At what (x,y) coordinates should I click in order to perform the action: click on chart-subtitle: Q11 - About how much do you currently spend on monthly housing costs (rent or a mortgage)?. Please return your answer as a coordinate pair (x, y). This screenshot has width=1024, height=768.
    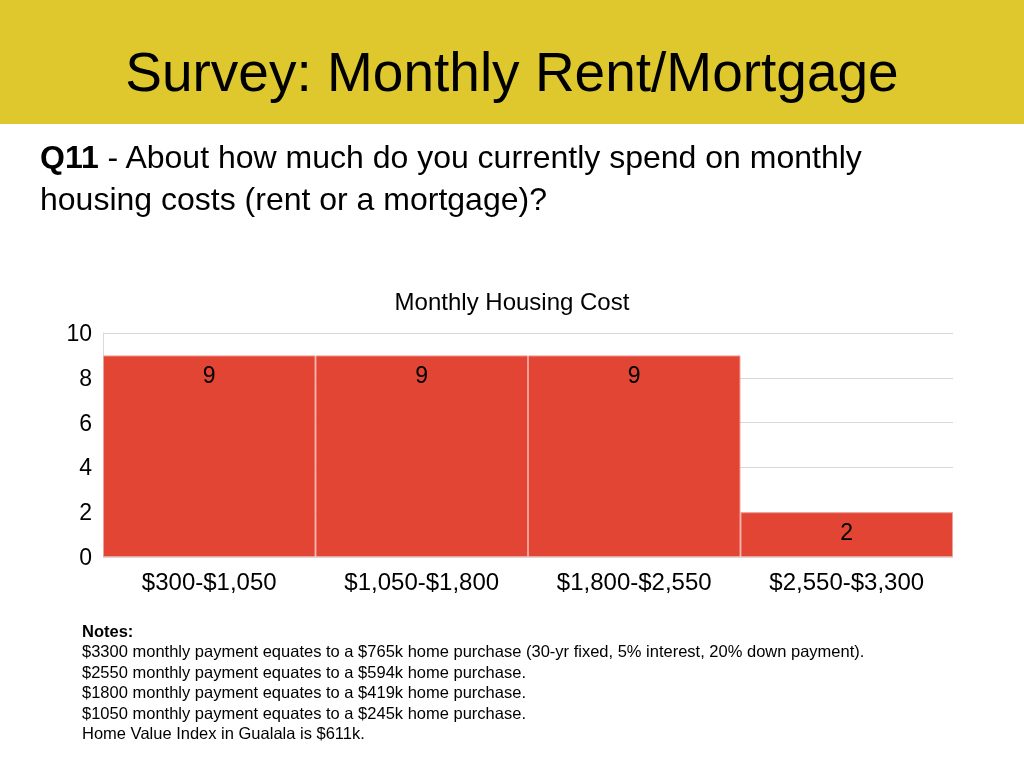
    Looking at the image, I should click on (451, 178).